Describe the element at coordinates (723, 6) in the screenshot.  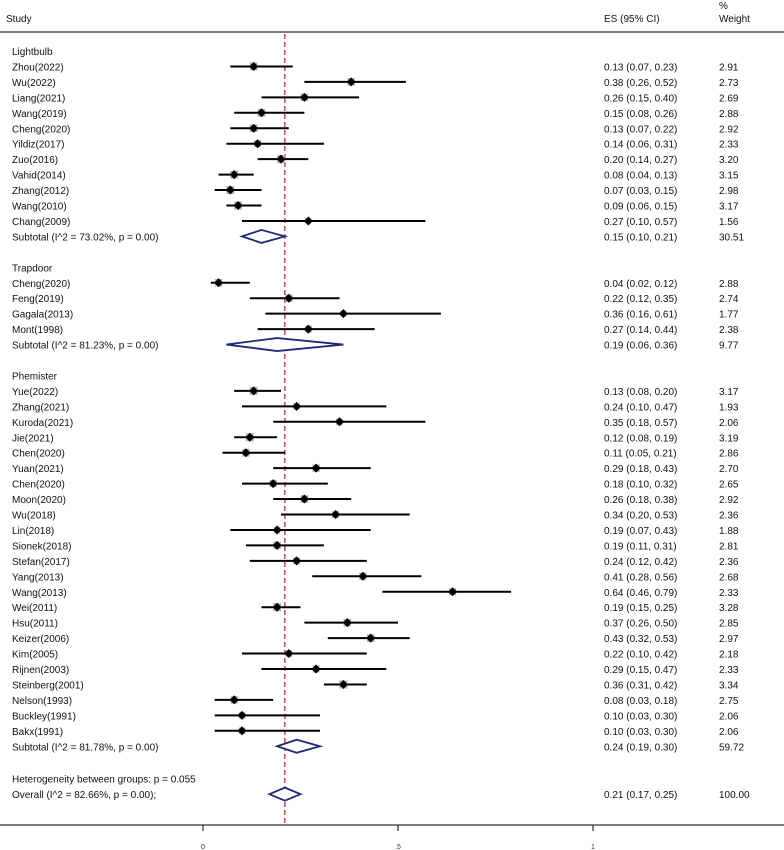
I see `header-weight-percent: %` at that location.